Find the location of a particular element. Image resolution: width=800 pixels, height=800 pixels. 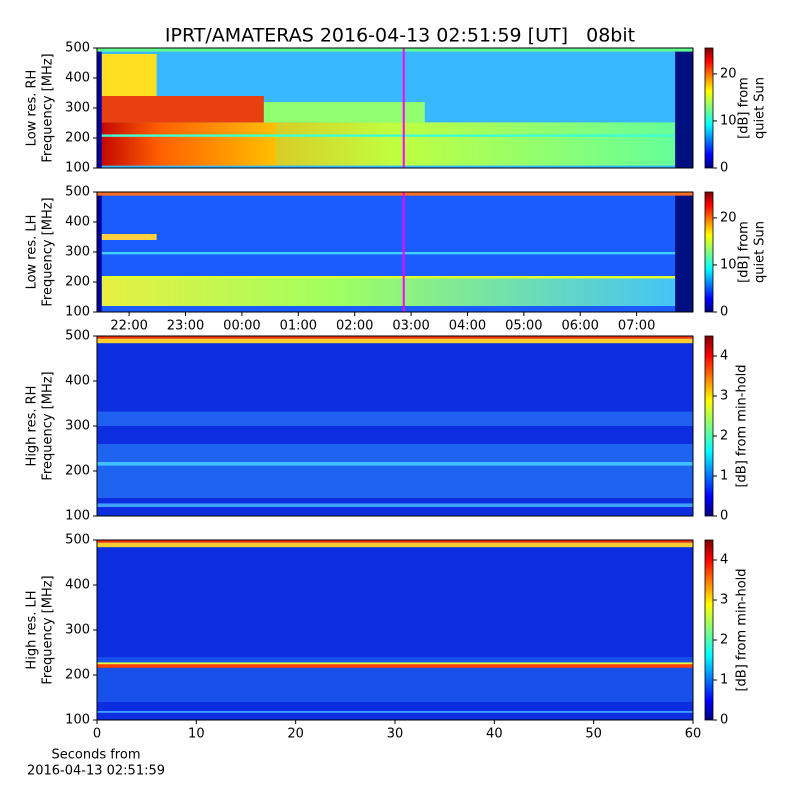

x-tick-label: 30 is located at coordinates (395, 734).